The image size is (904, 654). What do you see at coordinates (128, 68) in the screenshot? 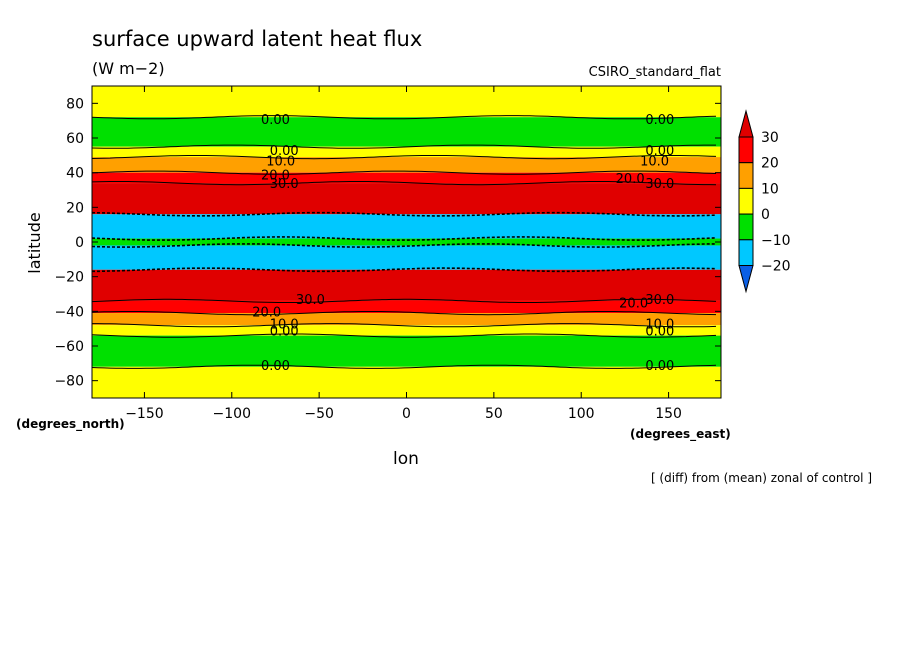
I see `chart-units: (W m−2)` at bounding box center [128, 68].